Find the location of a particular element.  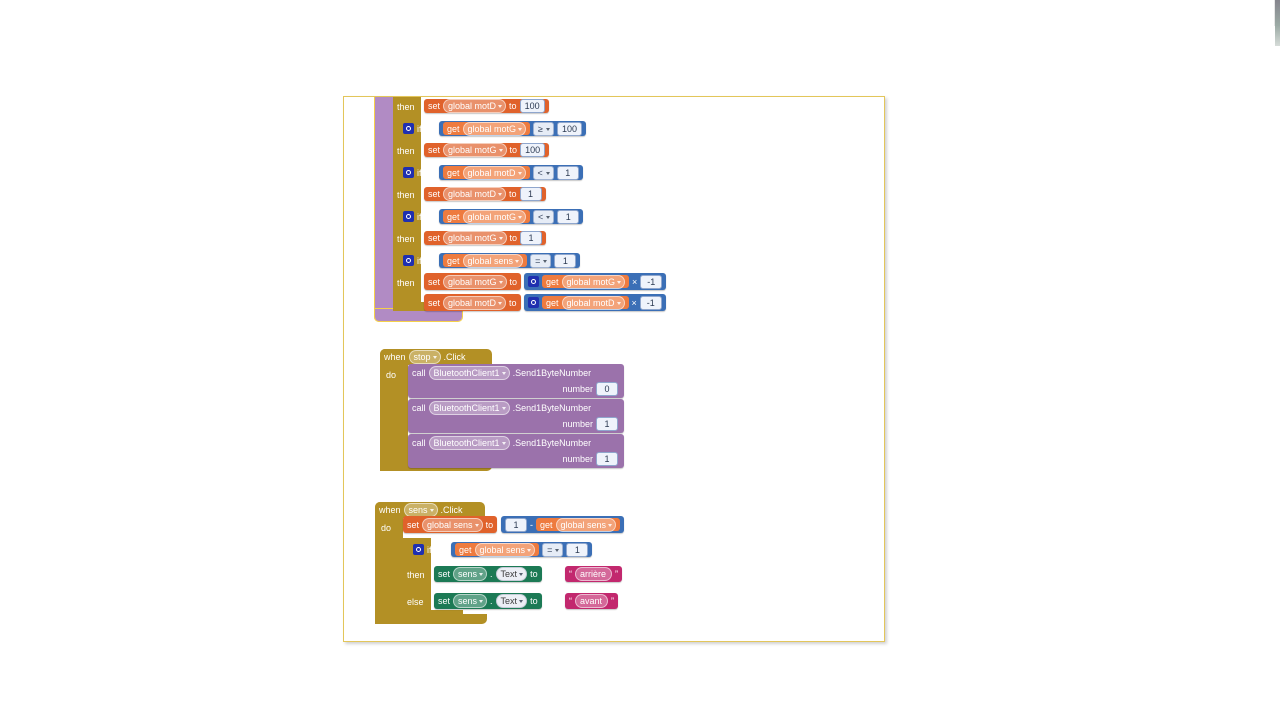

if-else-block-bottom-arm is located at coordinates (433, 615).